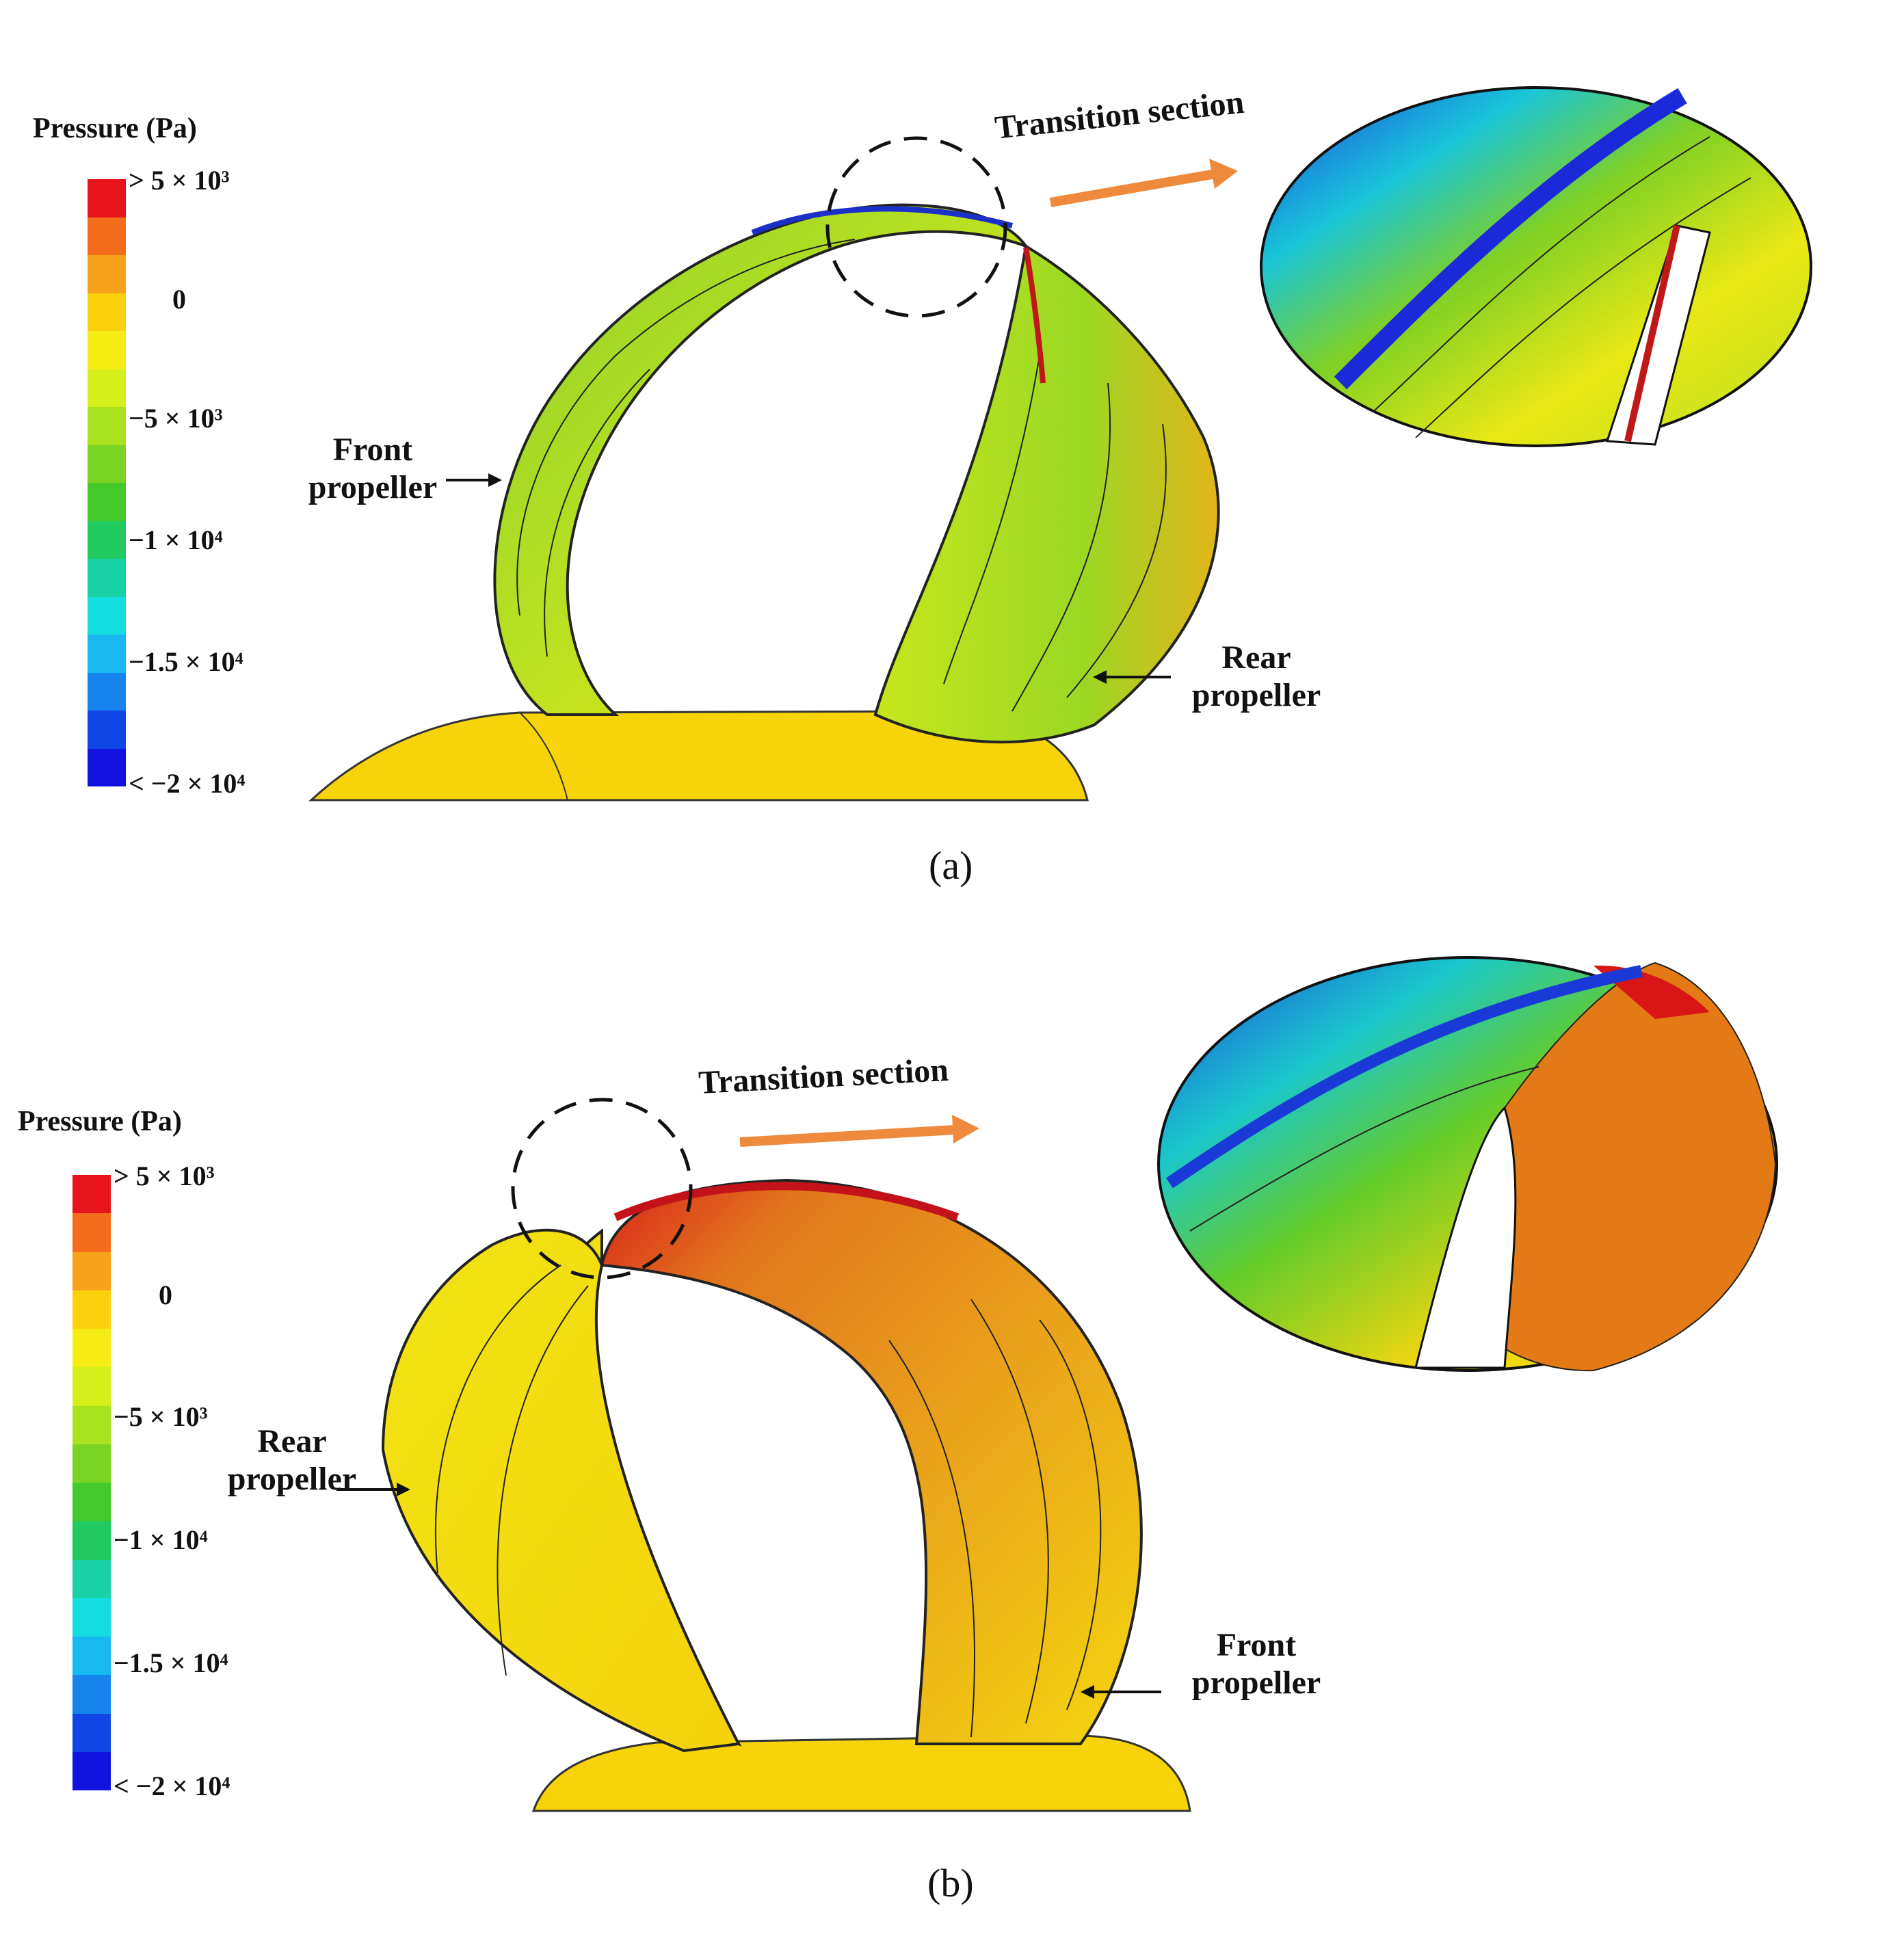  I want to click on rear-propeller-blade, so click(1046, 493).